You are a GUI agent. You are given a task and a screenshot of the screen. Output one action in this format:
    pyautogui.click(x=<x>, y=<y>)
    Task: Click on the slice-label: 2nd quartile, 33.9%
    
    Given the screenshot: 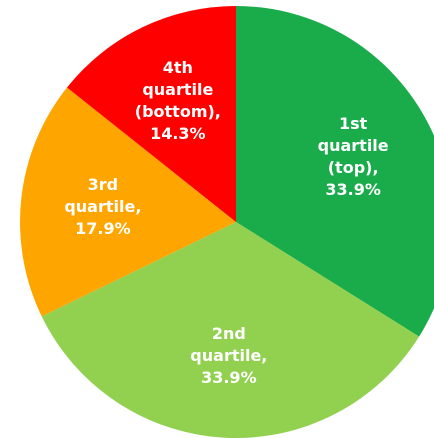 What is the action you would take?
    pyautogui.click(x=228, y=356)
    